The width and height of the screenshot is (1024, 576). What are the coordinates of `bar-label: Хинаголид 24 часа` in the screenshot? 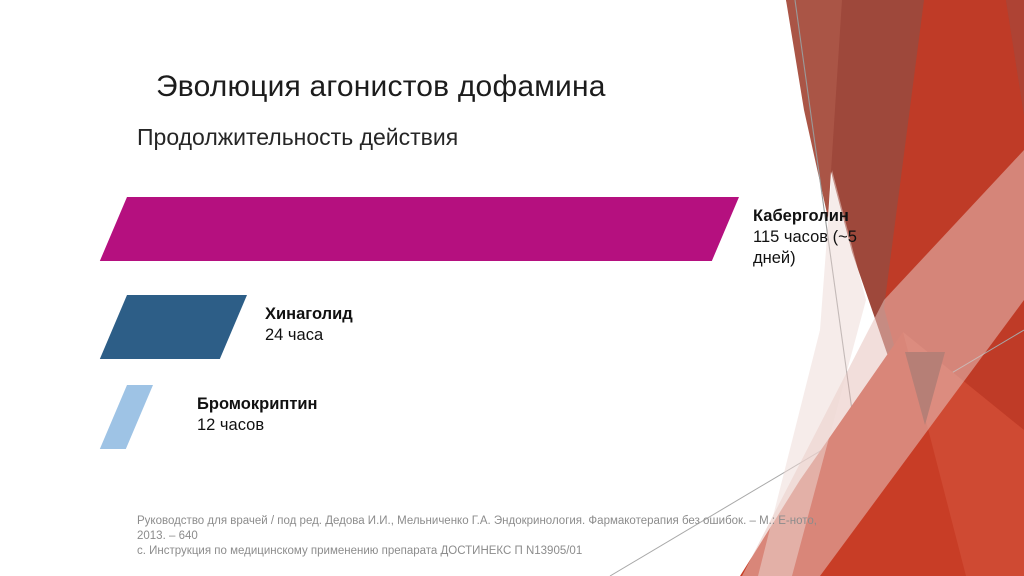 It's located at (350, 320).